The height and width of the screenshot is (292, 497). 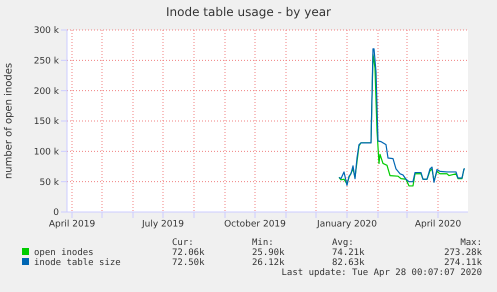 What do you see at coordinates (189, 263) in the screenshot?
I see `text: 72.50k` at bounding box center [189, 263].